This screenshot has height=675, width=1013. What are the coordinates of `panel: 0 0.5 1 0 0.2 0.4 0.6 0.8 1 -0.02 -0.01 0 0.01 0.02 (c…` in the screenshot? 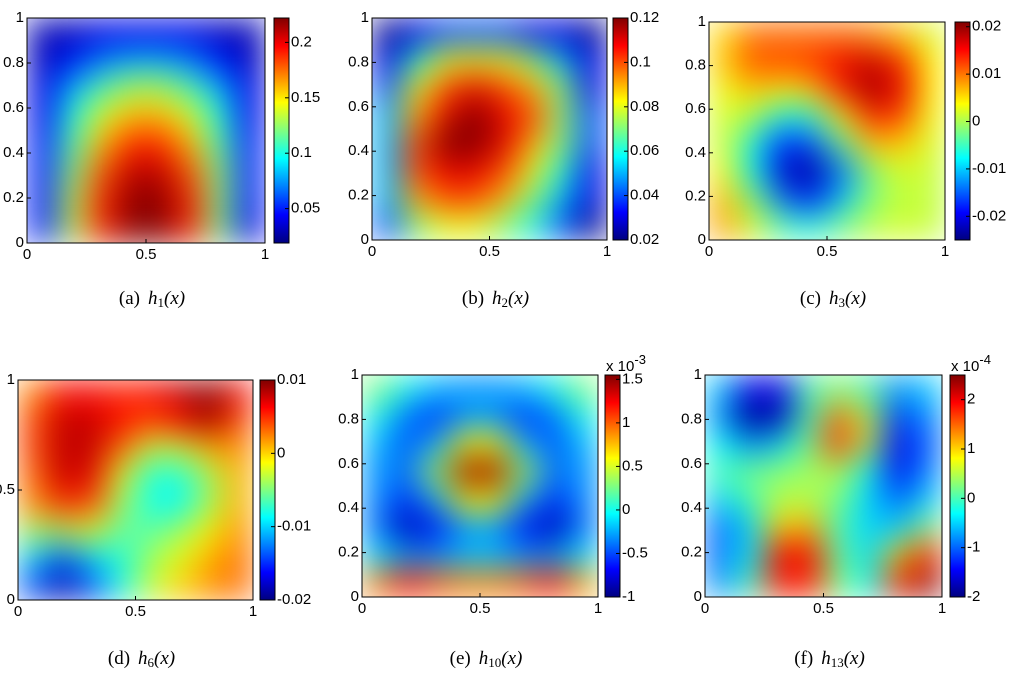 It's located at (845, 161).